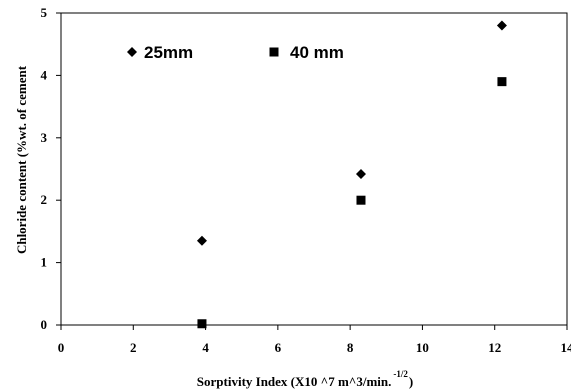 This screenshot has height=392, width=571. What do you see at coordinates (566, 347) in the screenshot?
I see `x-tick-label: 14` at bounding box center [566, 347].